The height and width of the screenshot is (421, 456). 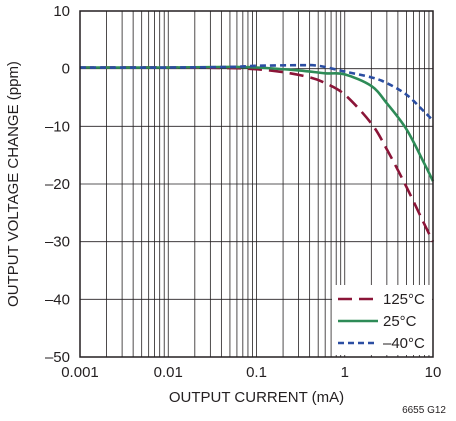 I want to click on x-tick-label: 0.1, so click(x=256, y=372).